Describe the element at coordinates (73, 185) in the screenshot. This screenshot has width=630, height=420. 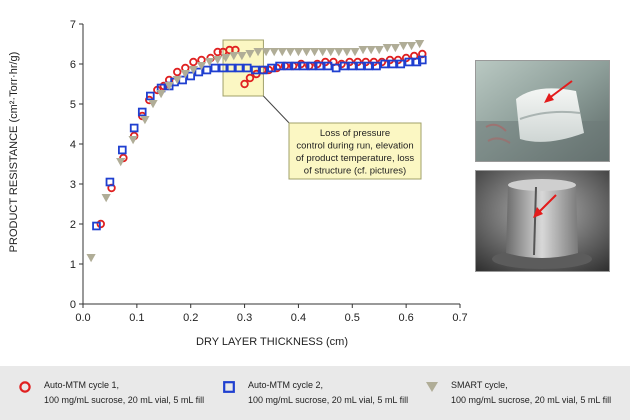
I see `y-tick-label: 3` at that location.